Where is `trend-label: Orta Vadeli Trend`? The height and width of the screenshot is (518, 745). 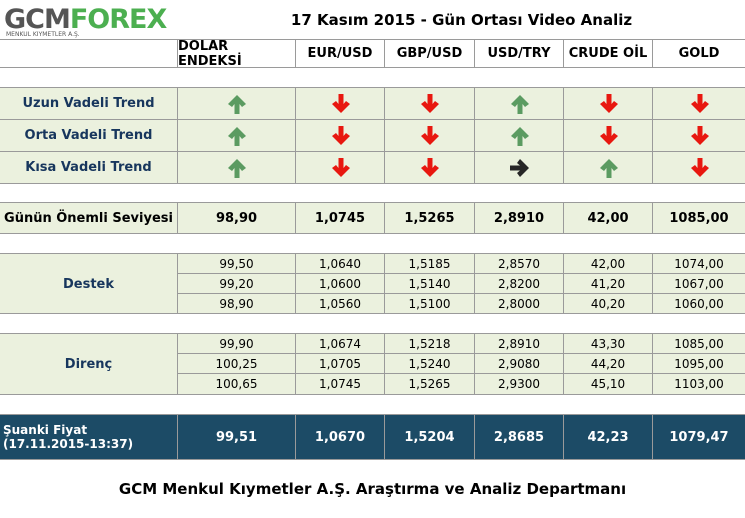 trend-label: Orta Vadeli Trend is located at coordinates (89, 135).